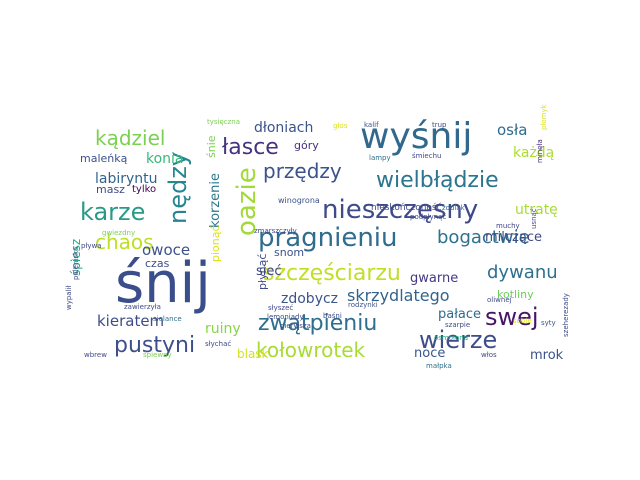 The width and height of the screenshot is (640, 480). What do you see at coordinates (167, 319) in the screenshot?
I see `cloud-word: sielance` at bounding box center [167, 319].